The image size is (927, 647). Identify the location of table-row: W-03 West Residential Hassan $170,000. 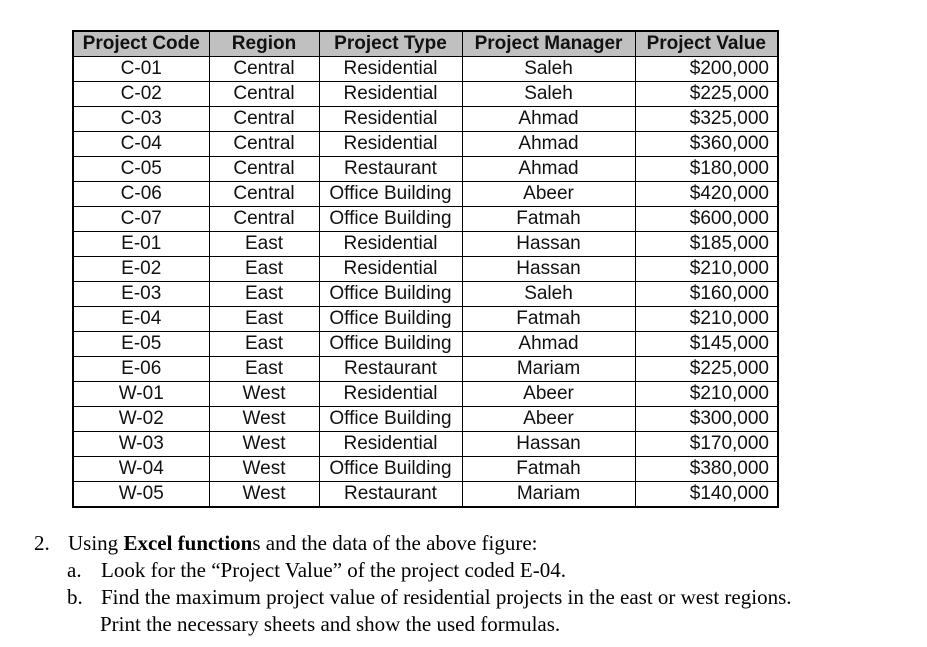
(425, 444).